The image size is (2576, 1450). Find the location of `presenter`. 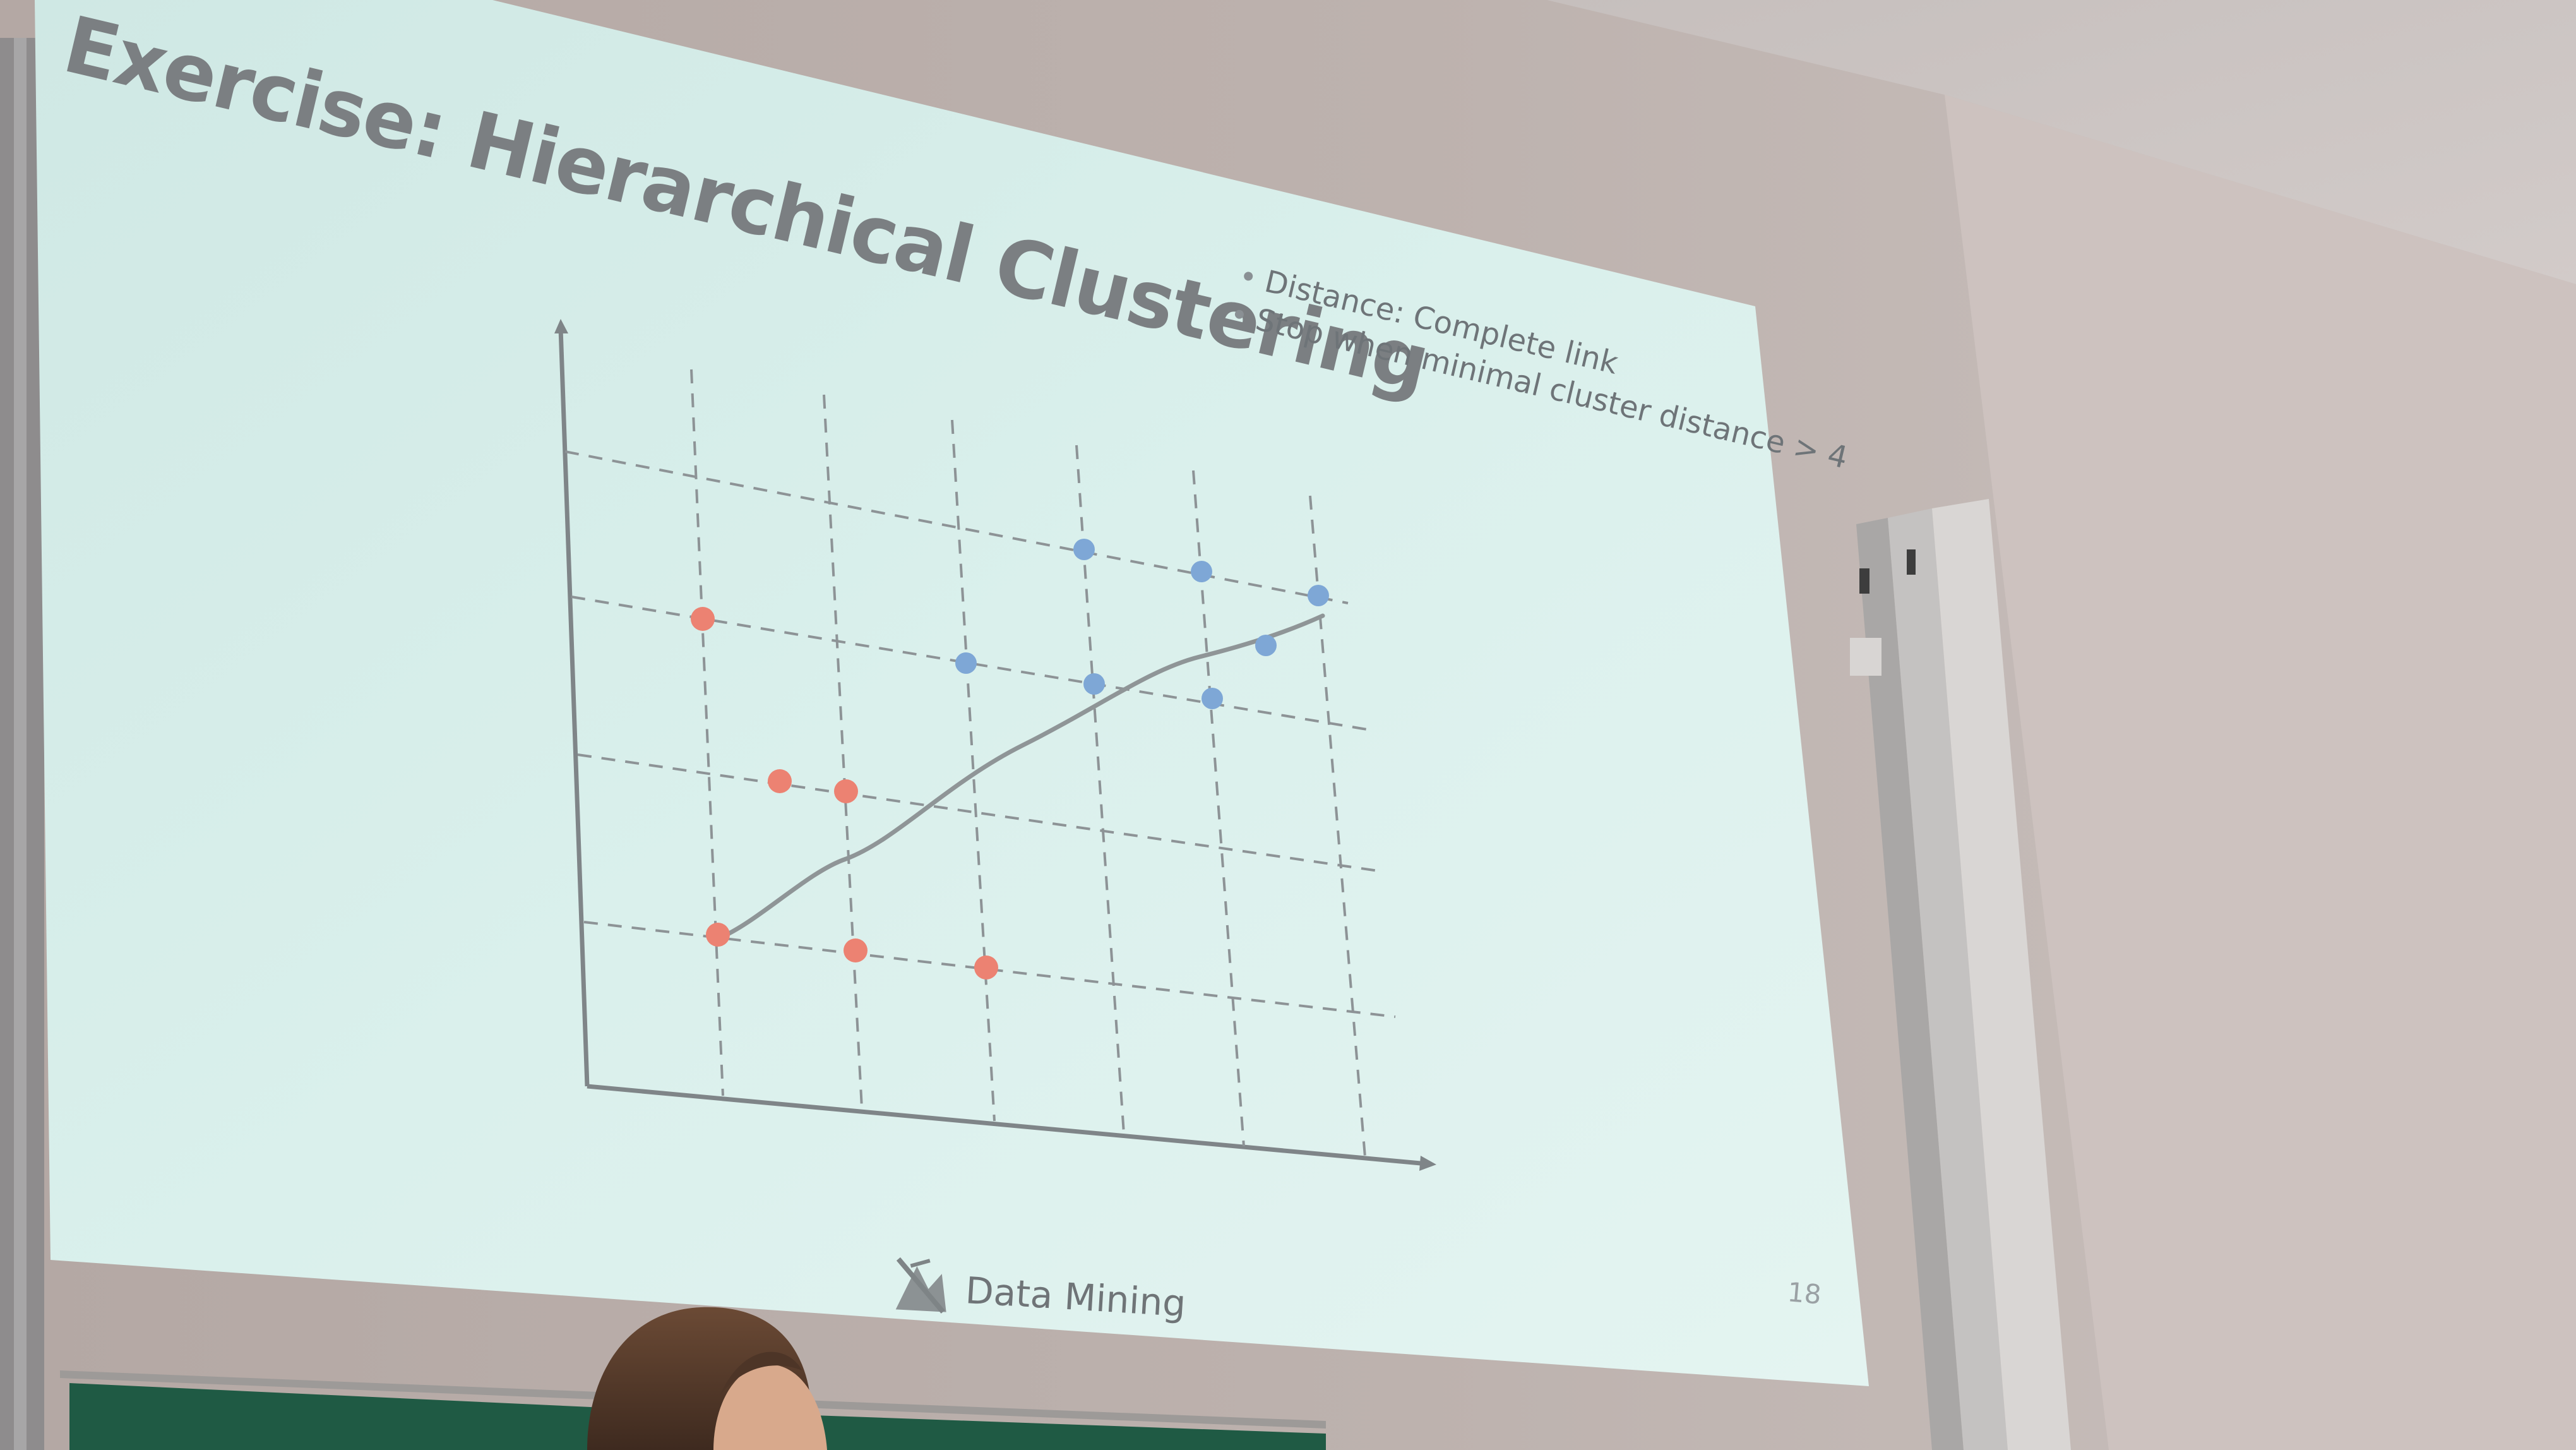

presenter is located at coordinates (707, 1378).